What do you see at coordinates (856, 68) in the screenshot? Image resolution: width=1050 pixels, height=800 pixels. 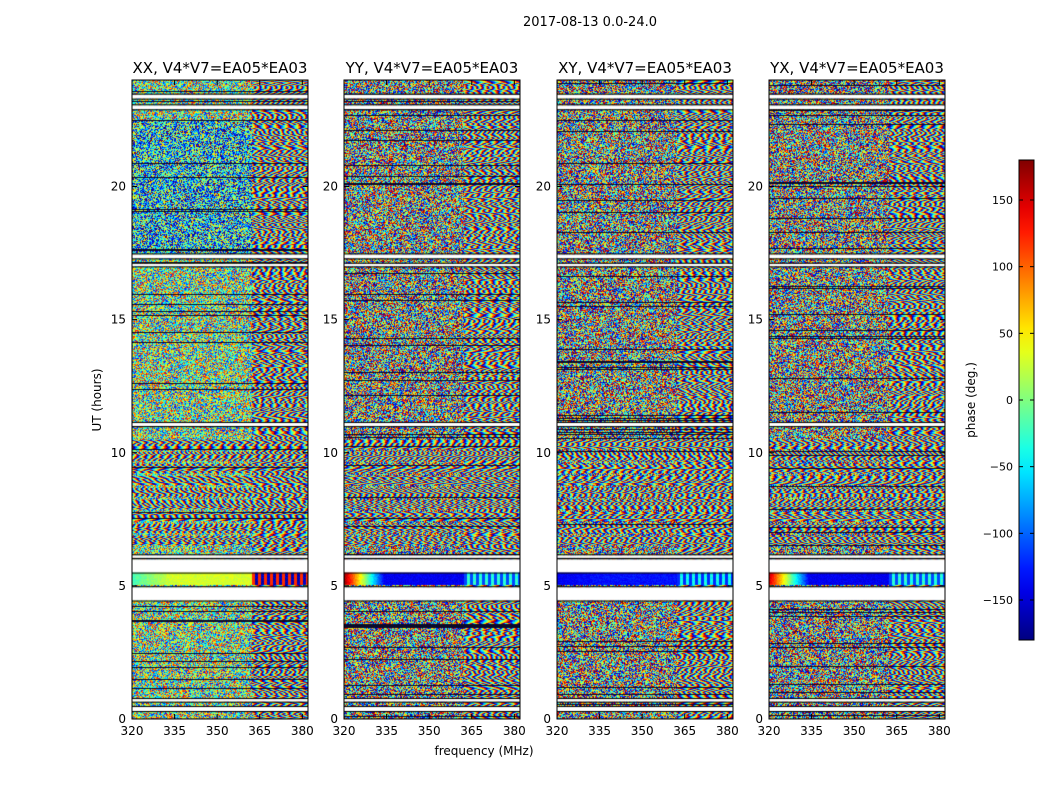 I see `panel-title: YX, V4*V7=EA05*EA03` at bounding box center [856, 68].